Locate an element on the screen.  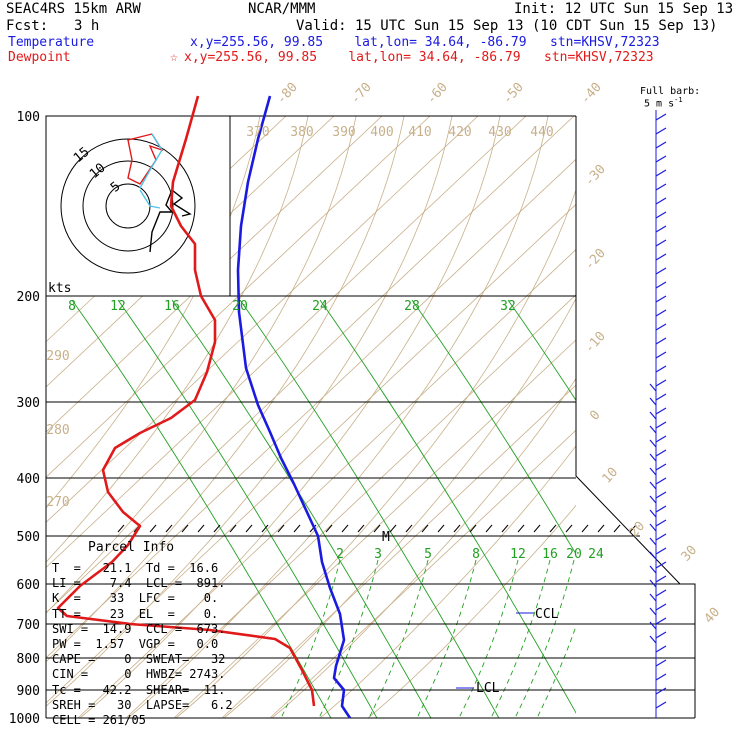
hodograph-ring is located at coordinates (128, 206).